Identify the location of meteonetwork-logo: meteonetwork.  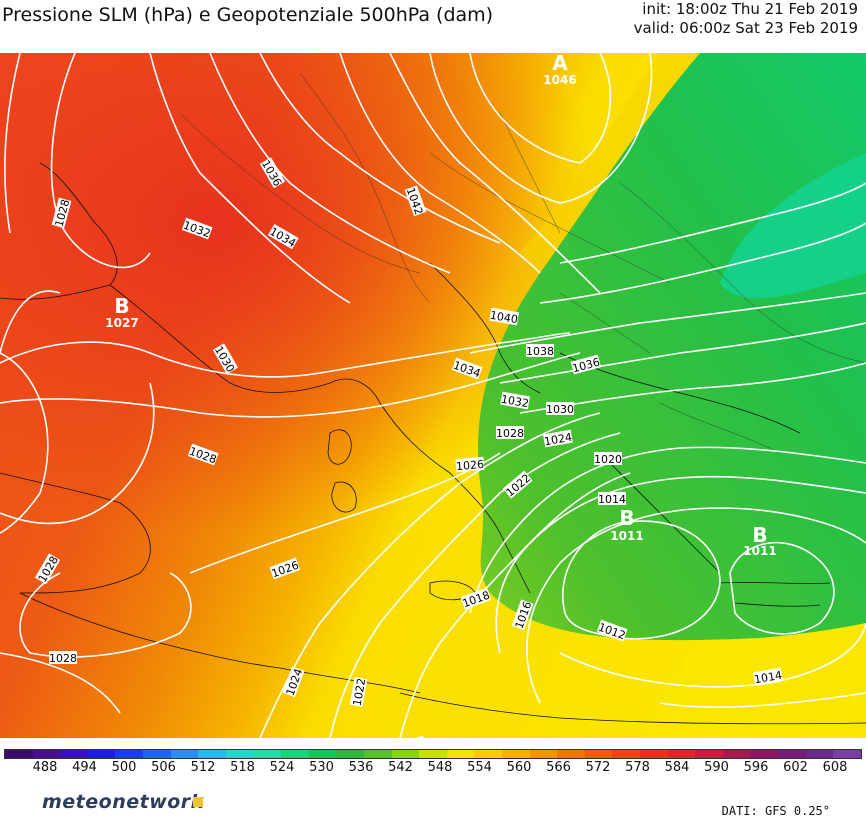
(123, 802).